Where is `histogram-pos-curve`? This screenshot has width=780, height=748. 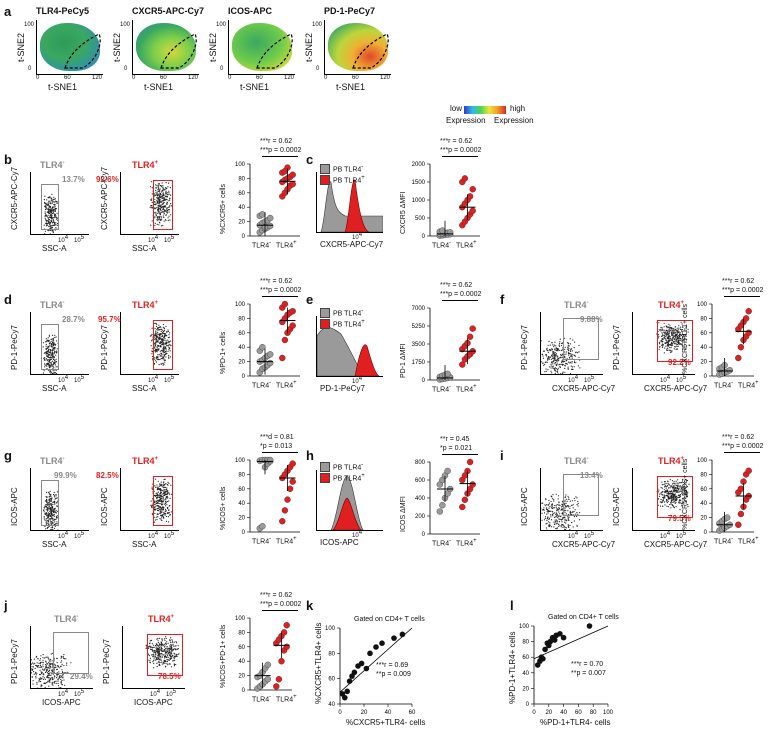 histogram-pos-curve is located at coordinates (347, 513).